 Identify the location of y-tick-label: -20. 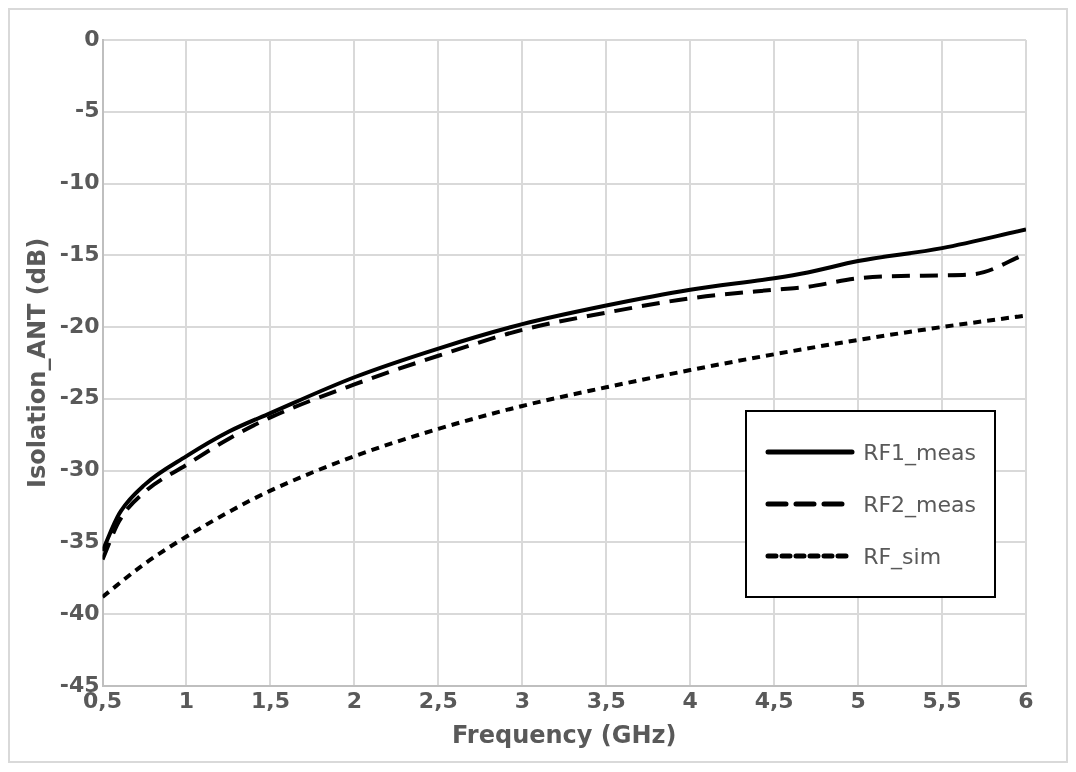
(79, 325).